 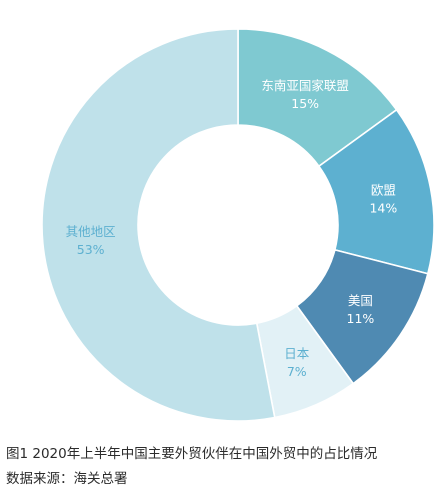 What do you see at coordinates (361, 318) in the screenshot?
I see `slice-value-3: 11%` at bounding box center [361, 318].